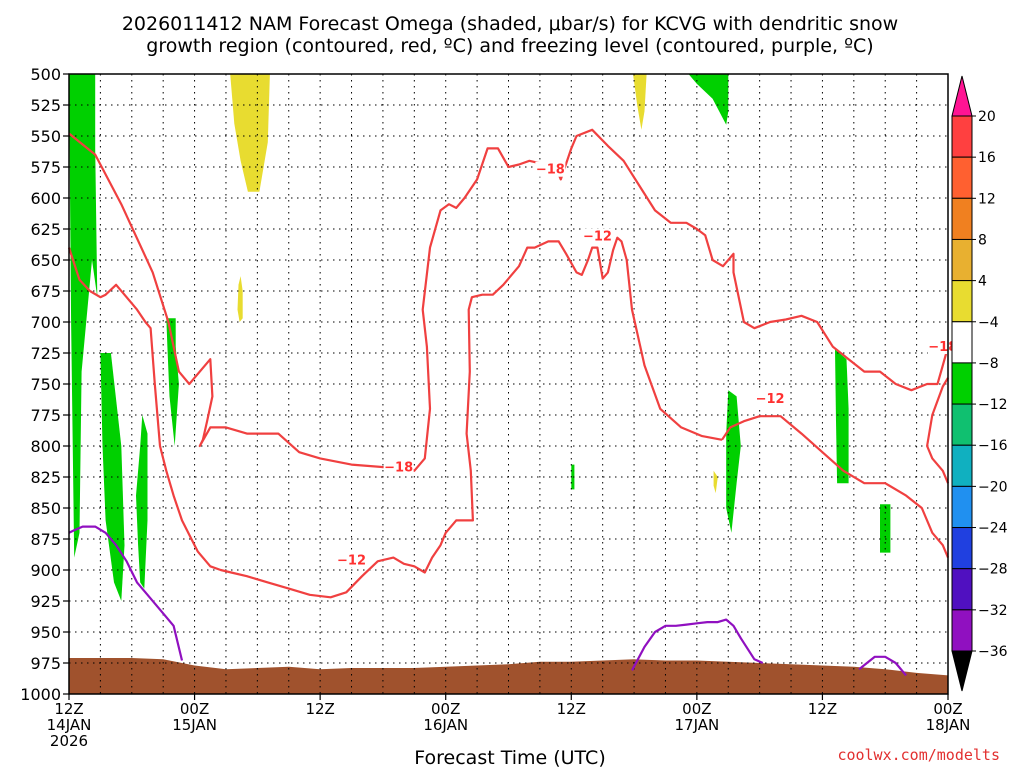  Describe the element at coordinates (45, 260) in the screenshot. I see `y-tick-label: 650` at that location.